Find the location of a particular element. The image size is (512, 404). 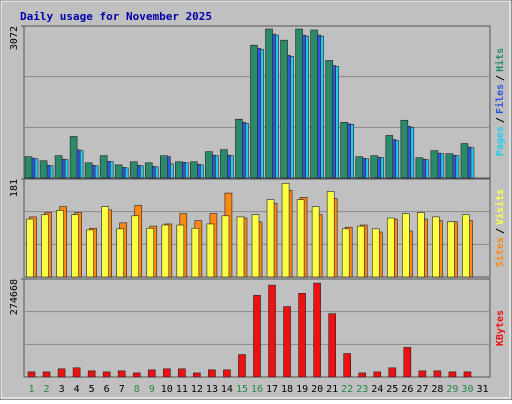

x-tick-label: 28 is located at coordinates (437, 389).